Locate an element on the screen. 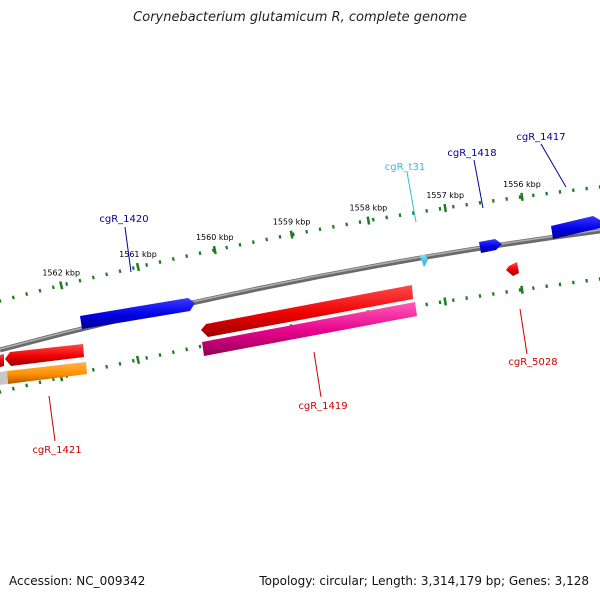  tick-label: 1557 kbp is located at coordinates (445, 195).